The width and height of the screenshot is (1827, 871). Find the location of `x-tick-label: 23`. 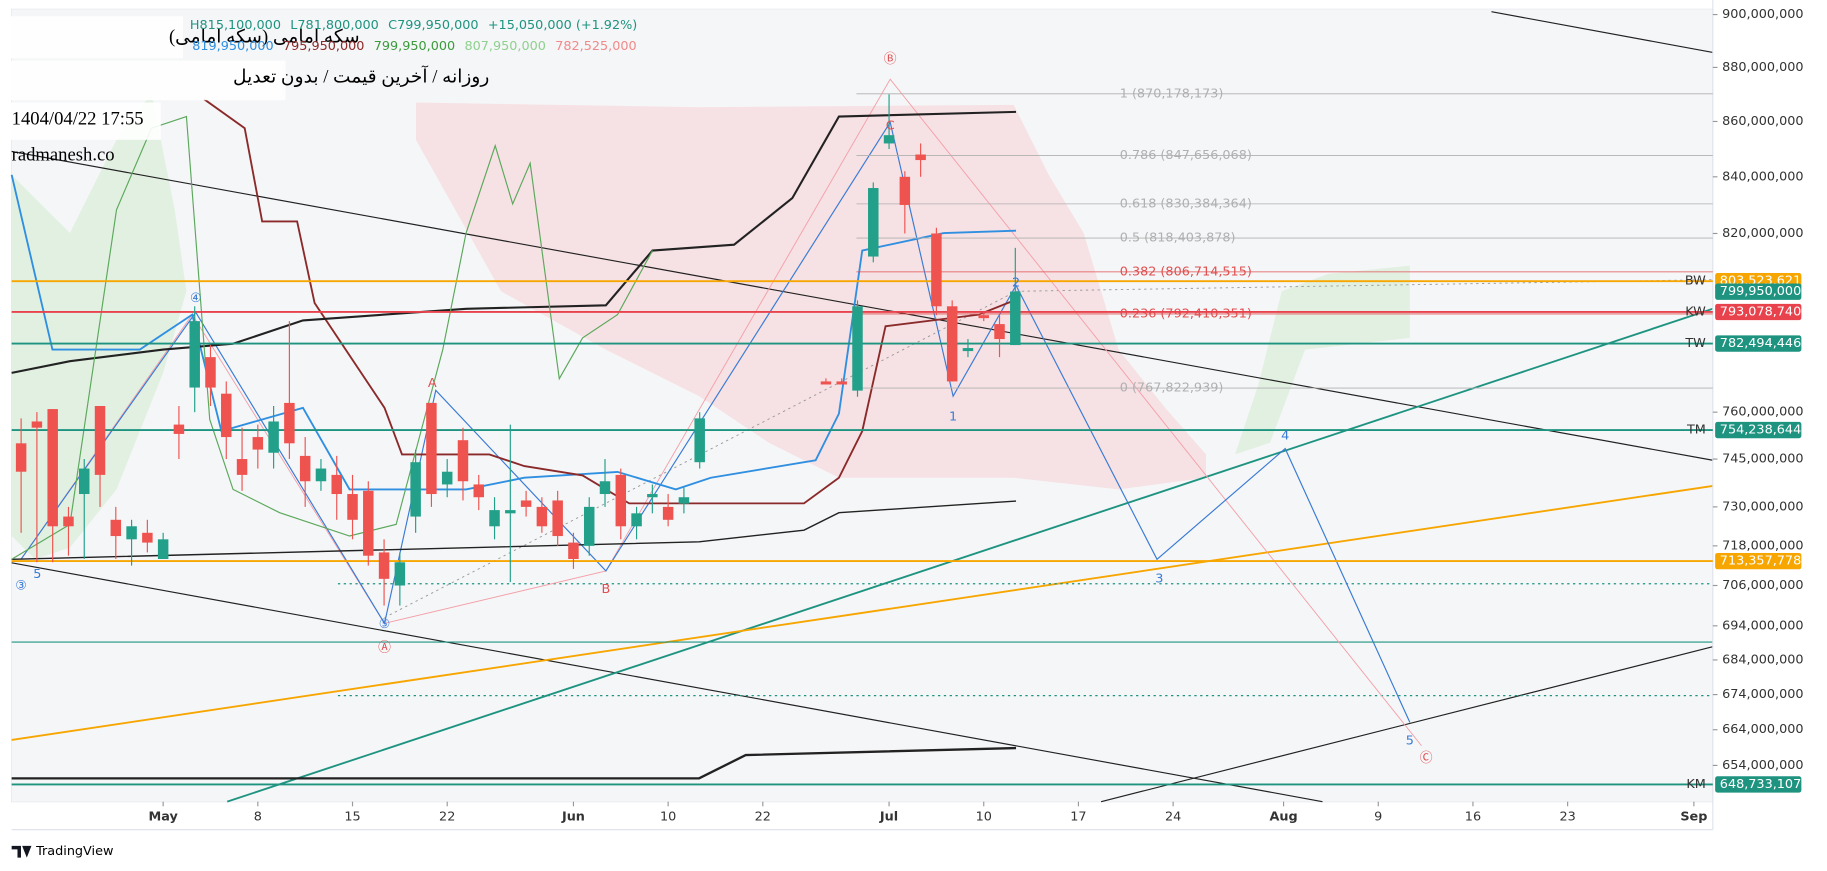

x-tick-label: 23 is located at coordinates (1567, 816).